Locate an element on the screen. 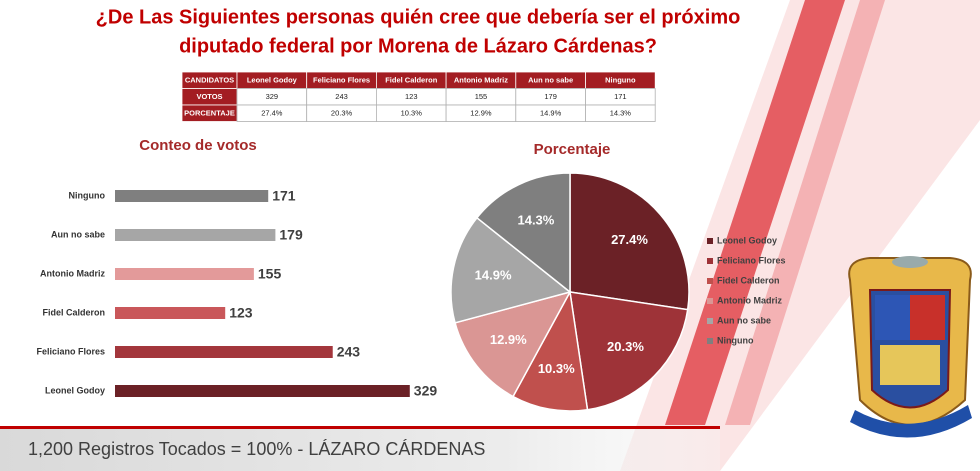 The height and width of the screenshot is (471, 980). table-text: Fidel Calderon is located at coordinates (411, 80).